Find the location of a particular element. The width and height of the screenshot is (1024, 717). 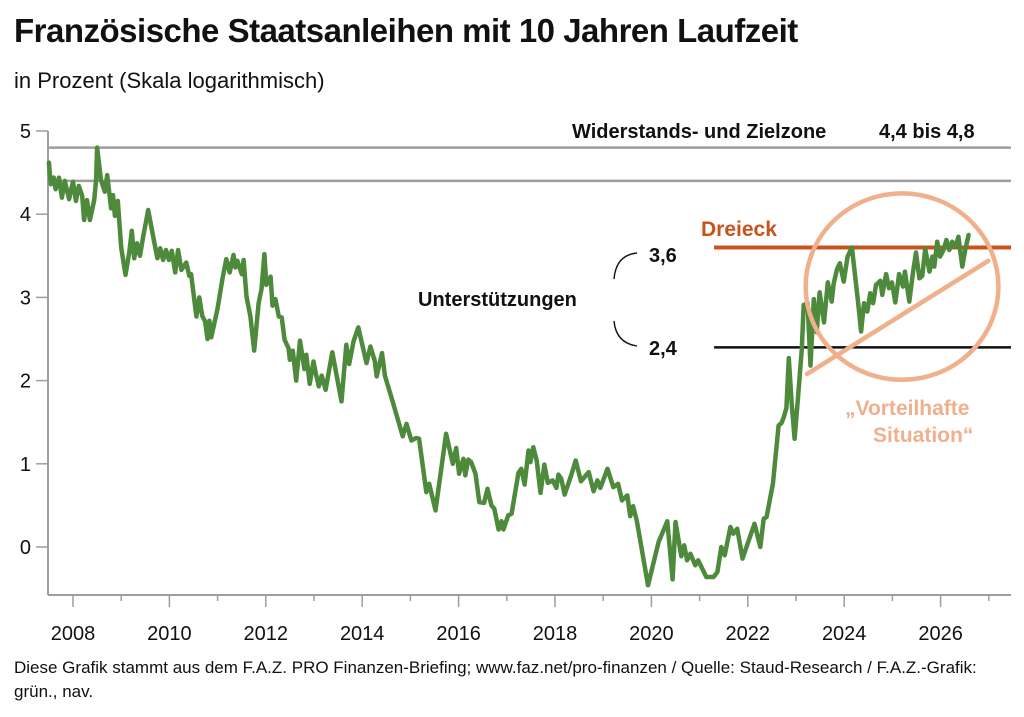

triangle-lower-trend-line is located at coordinates (897, 317).